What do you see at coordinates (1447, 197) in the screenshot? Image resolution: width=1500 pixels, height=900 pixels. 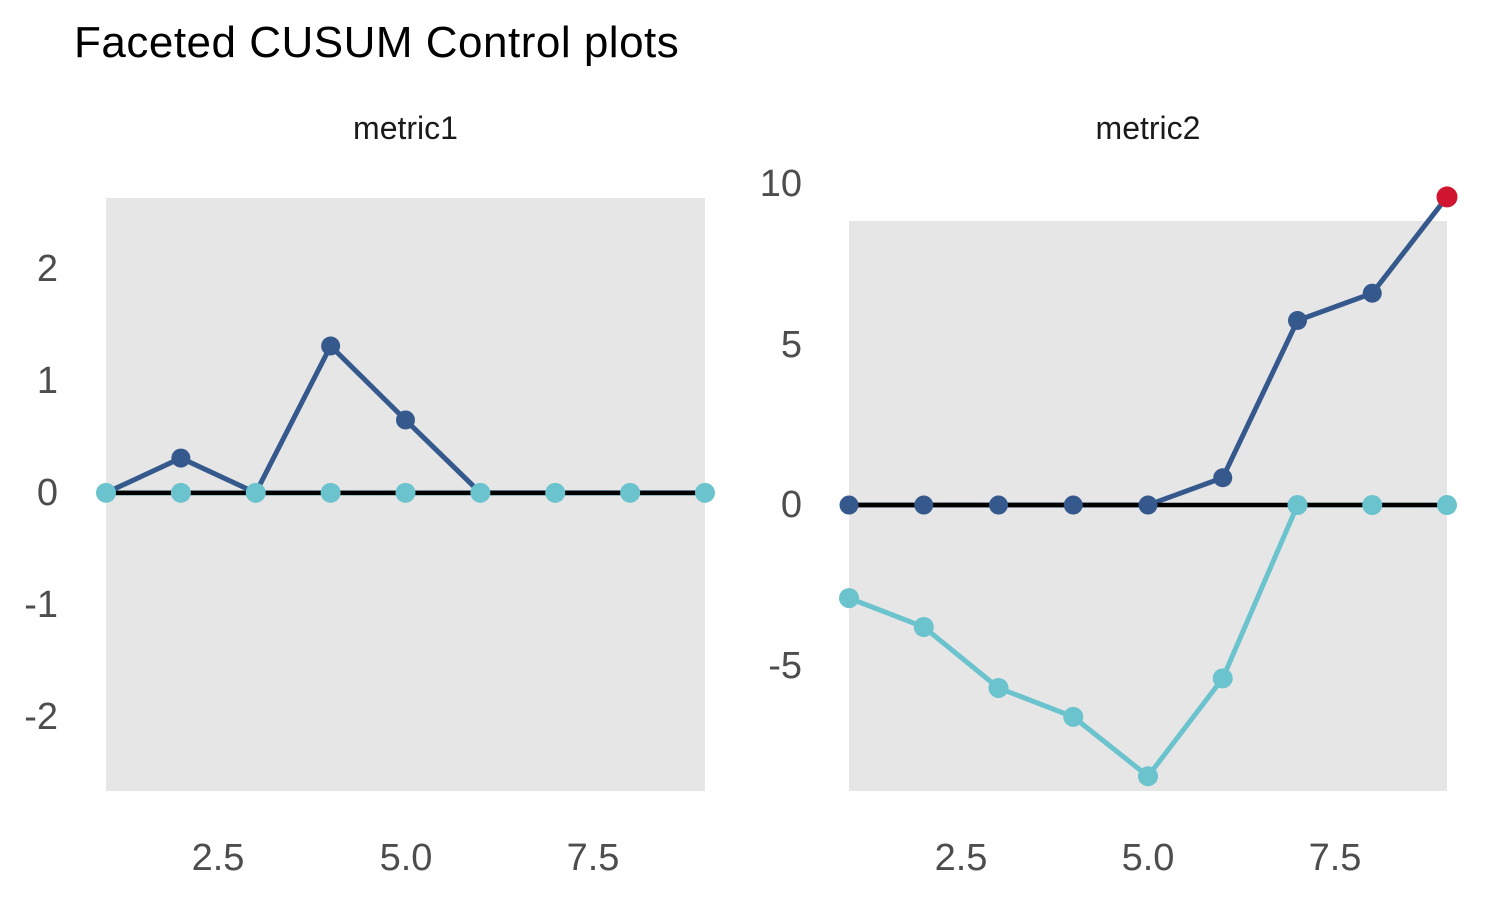 I see `violation-point` at bounding box center [1447, 197].